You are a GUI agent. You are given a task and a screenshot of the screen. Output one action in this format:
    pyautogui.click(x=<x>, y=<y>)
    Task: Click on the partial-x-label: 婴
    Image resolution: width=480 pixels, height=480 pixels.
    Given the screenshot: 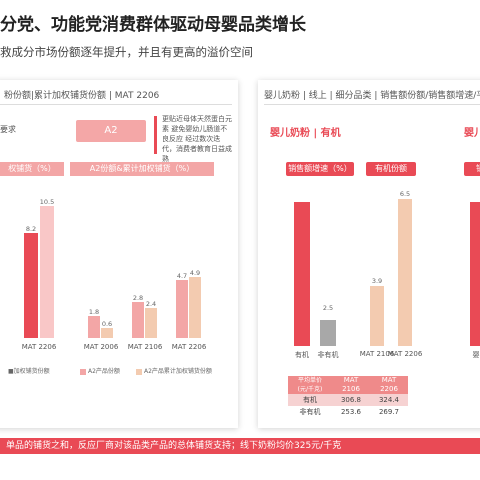 What is the action you would take?
    pyautogui.click(x=476, y=355)
    